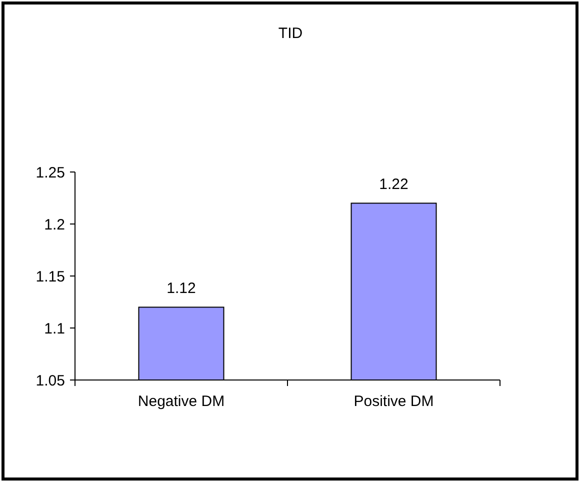  I want to click on chart-title: TID, so click(290, 33).